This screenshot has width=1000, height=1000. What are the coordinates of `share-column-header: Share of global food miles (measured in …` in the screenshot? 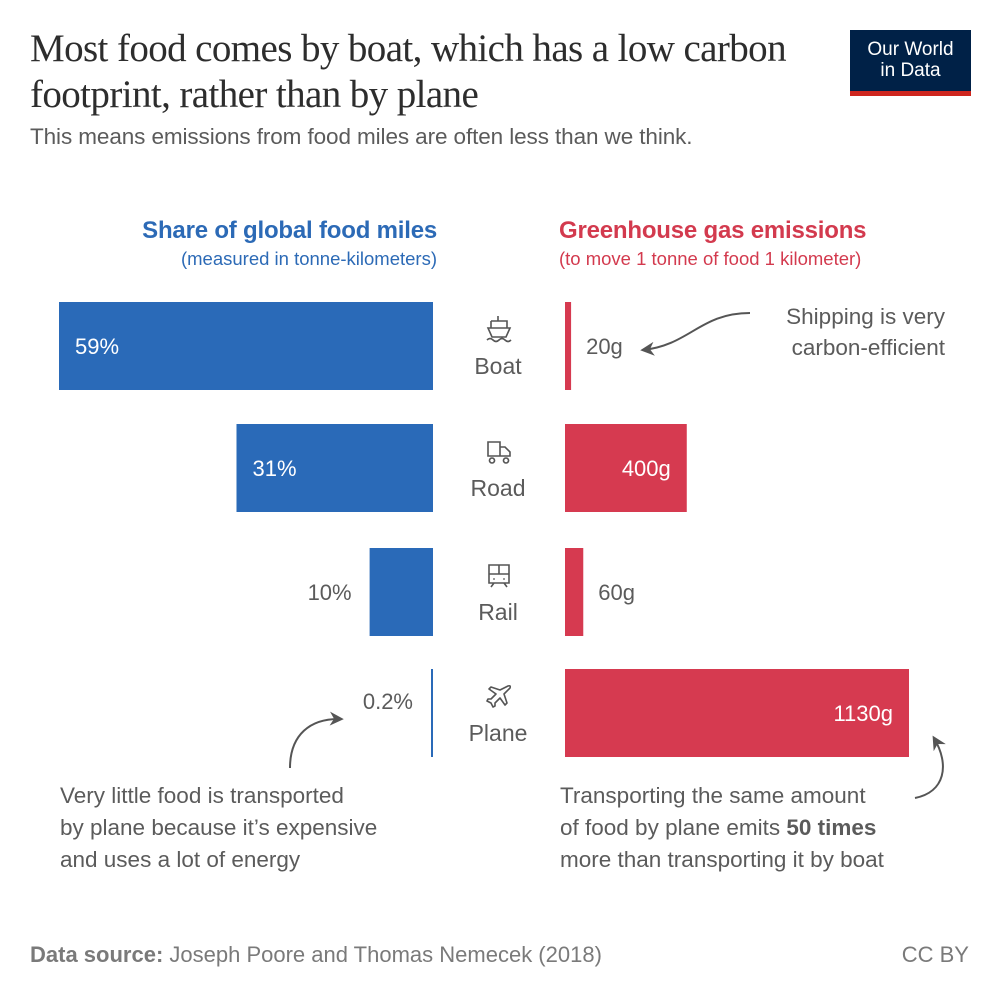 It's located at (289, 243).